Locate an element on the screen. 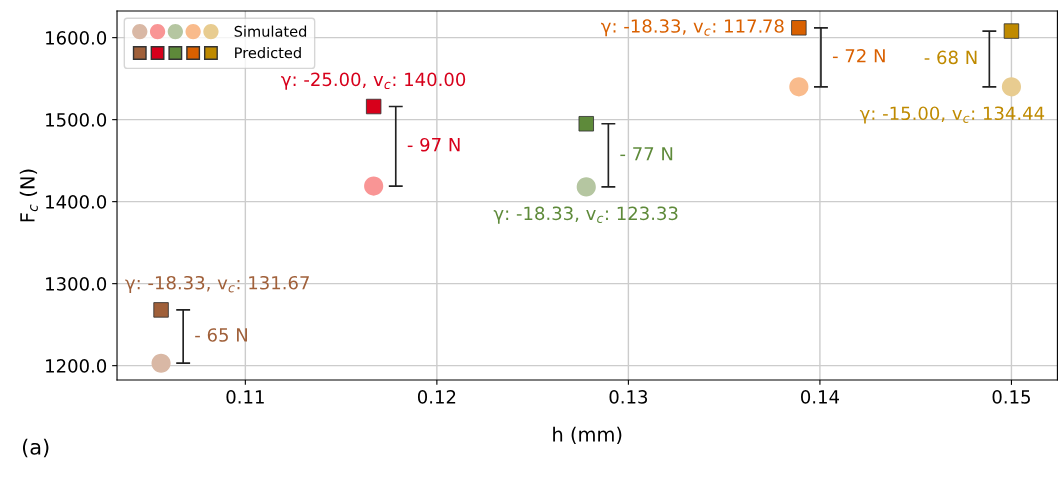  y-tick-label: 1200.0 is located at coordinates (76, 366).